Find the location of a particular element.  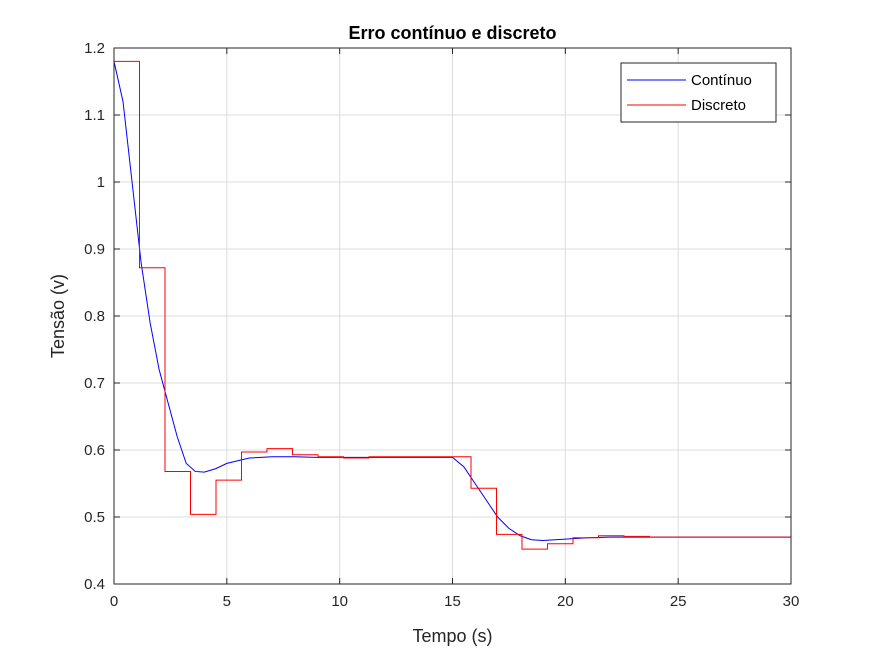

x-axis-title: Tempo (s) is located at coordinates (452, 636).